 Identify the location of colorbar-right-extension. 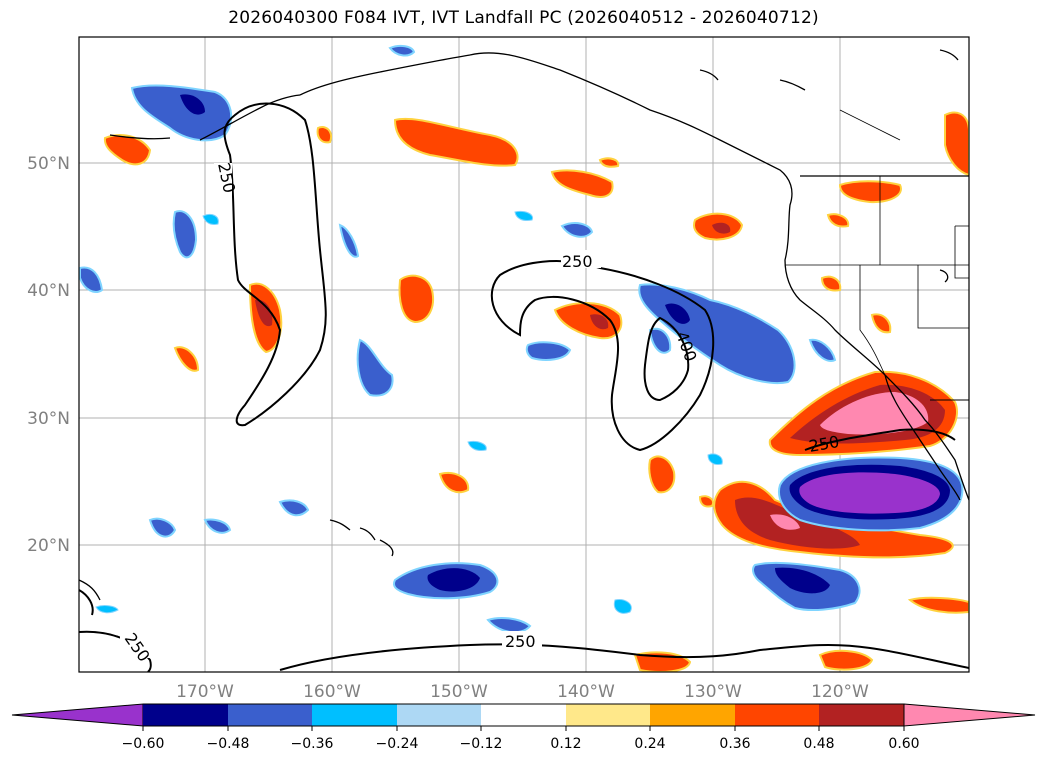
(969, 715).